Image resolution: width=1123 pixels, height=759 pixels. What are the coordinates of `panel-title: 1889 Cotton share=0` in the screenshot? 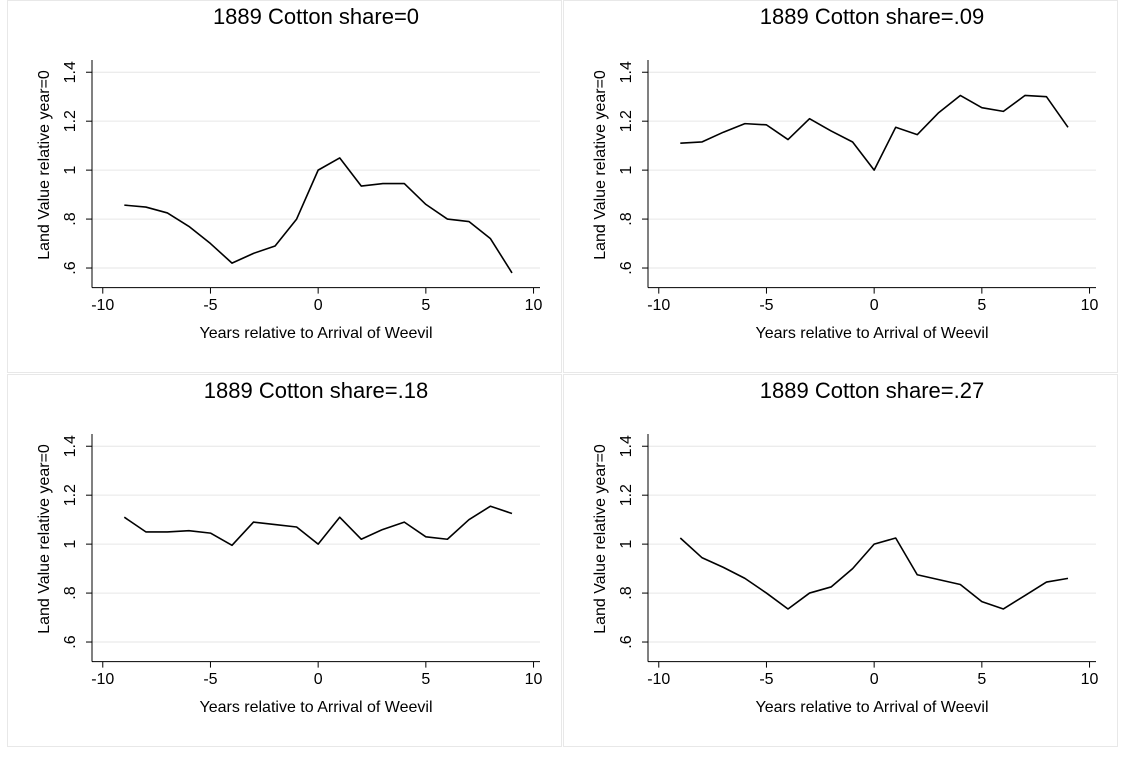 It's located at (316, 16).